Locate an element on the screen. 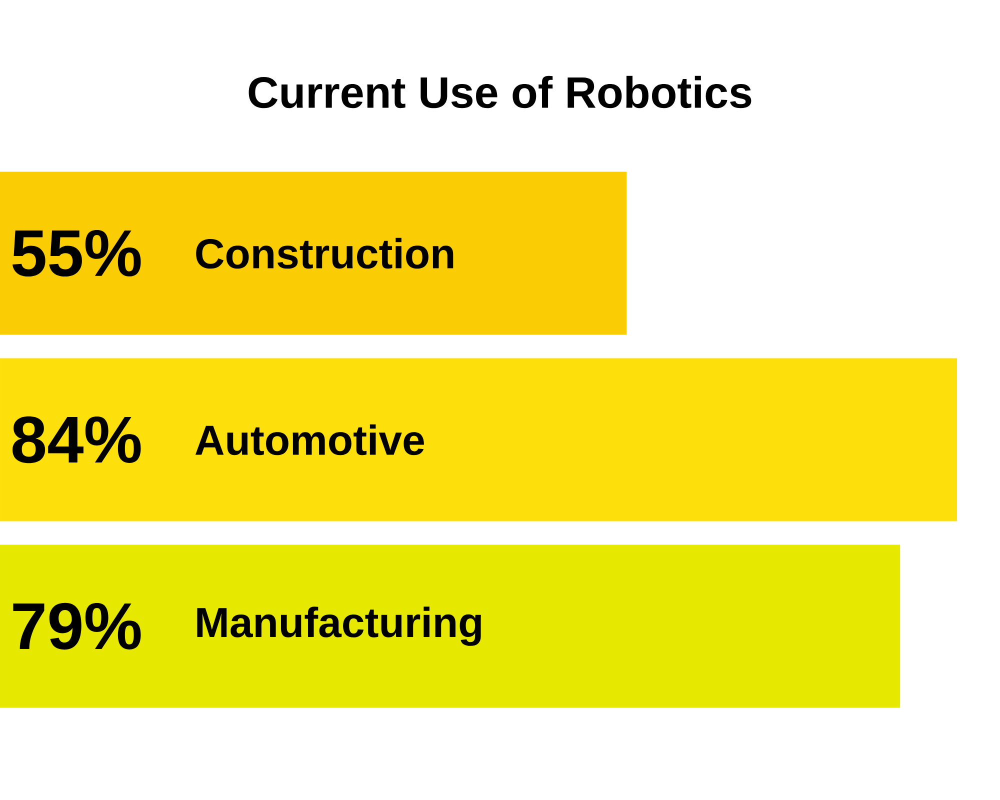 The width and height of the screenshot is (1000, 800). y-tick-label: Manufacturing is located at coordinates (339, 626).